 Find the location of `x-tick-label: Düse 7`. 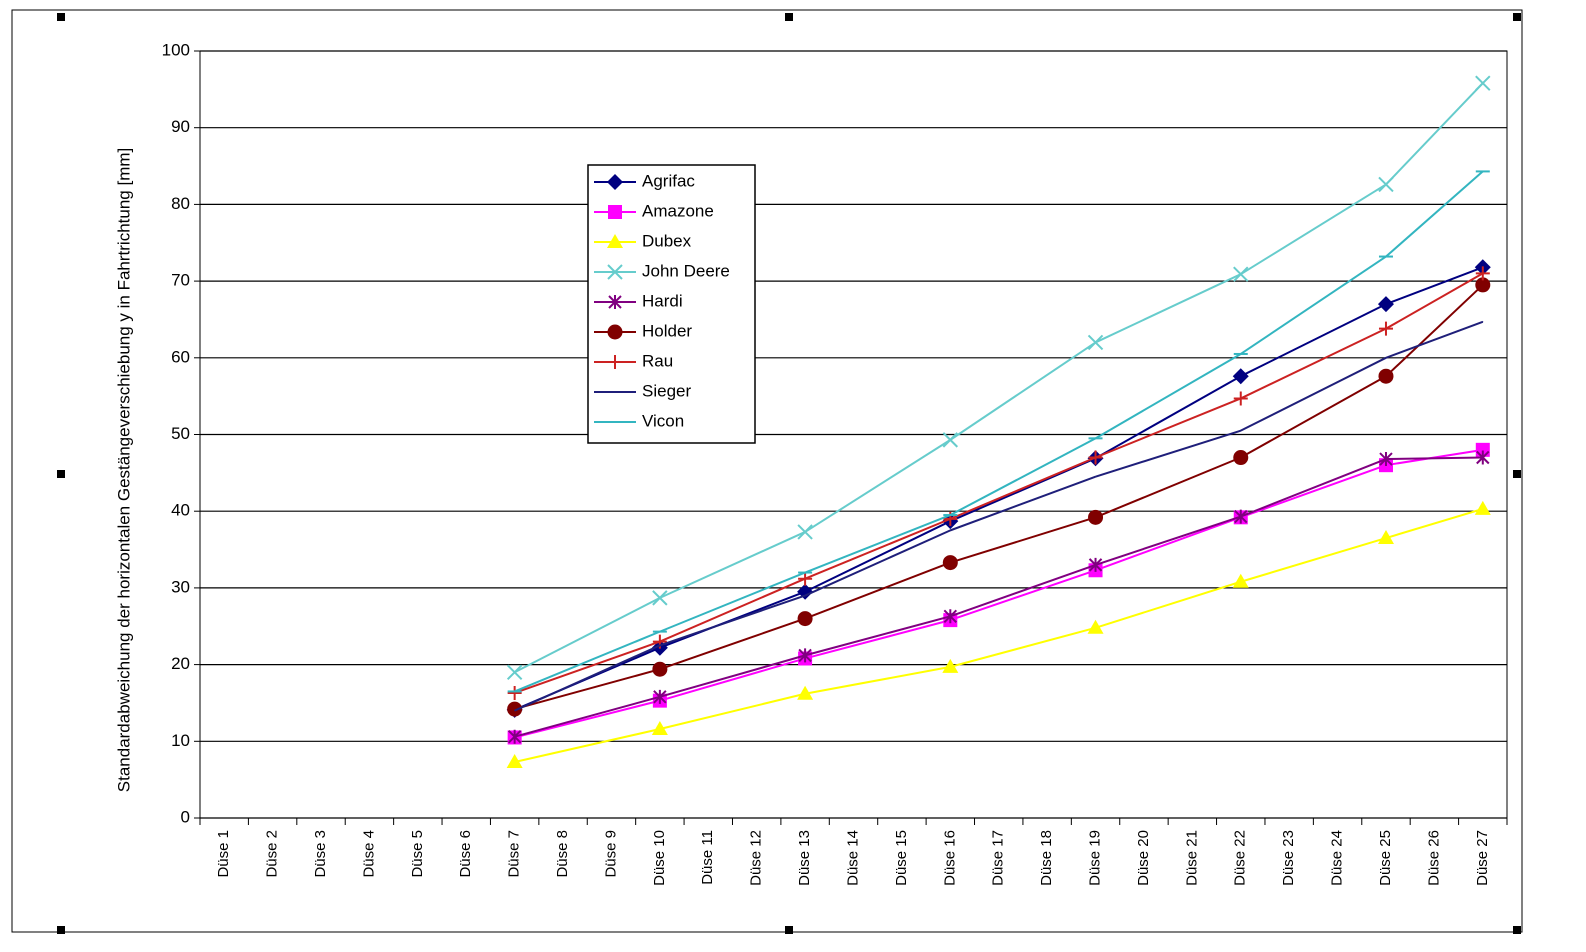

x-tick-label: Düse 7 is located at coordinates (514, 854).